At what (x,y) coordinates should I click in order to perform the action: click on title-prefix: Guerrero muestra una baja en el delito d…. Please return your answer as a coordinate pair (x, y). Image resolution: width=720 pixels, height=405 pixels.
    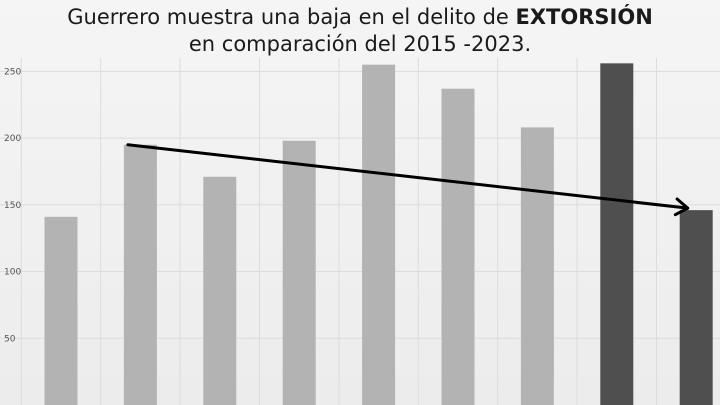
    Looking at the image, I should click on (291, 17).